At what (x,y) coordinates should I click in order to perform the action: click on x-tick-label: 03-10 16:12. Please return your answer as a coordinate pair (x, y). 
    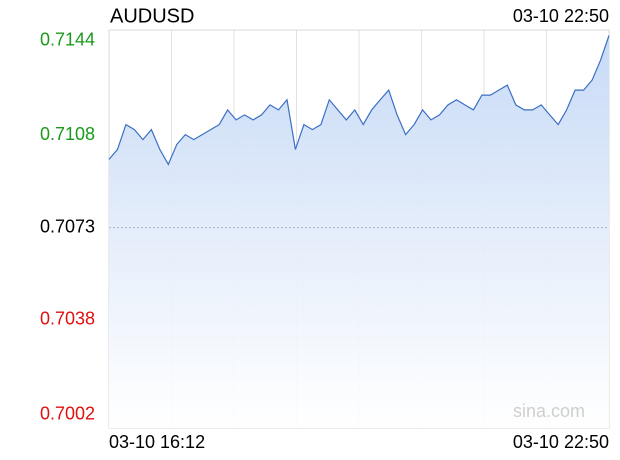
    Looking at the image, I should click on (157, 442).